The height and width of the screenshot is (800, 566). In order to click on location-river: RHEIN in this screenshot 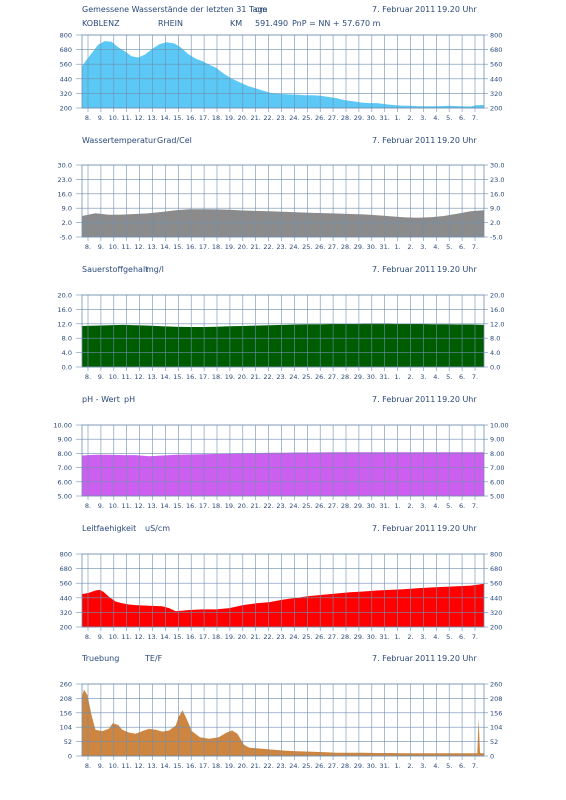, I will do `click(170, 23)`.